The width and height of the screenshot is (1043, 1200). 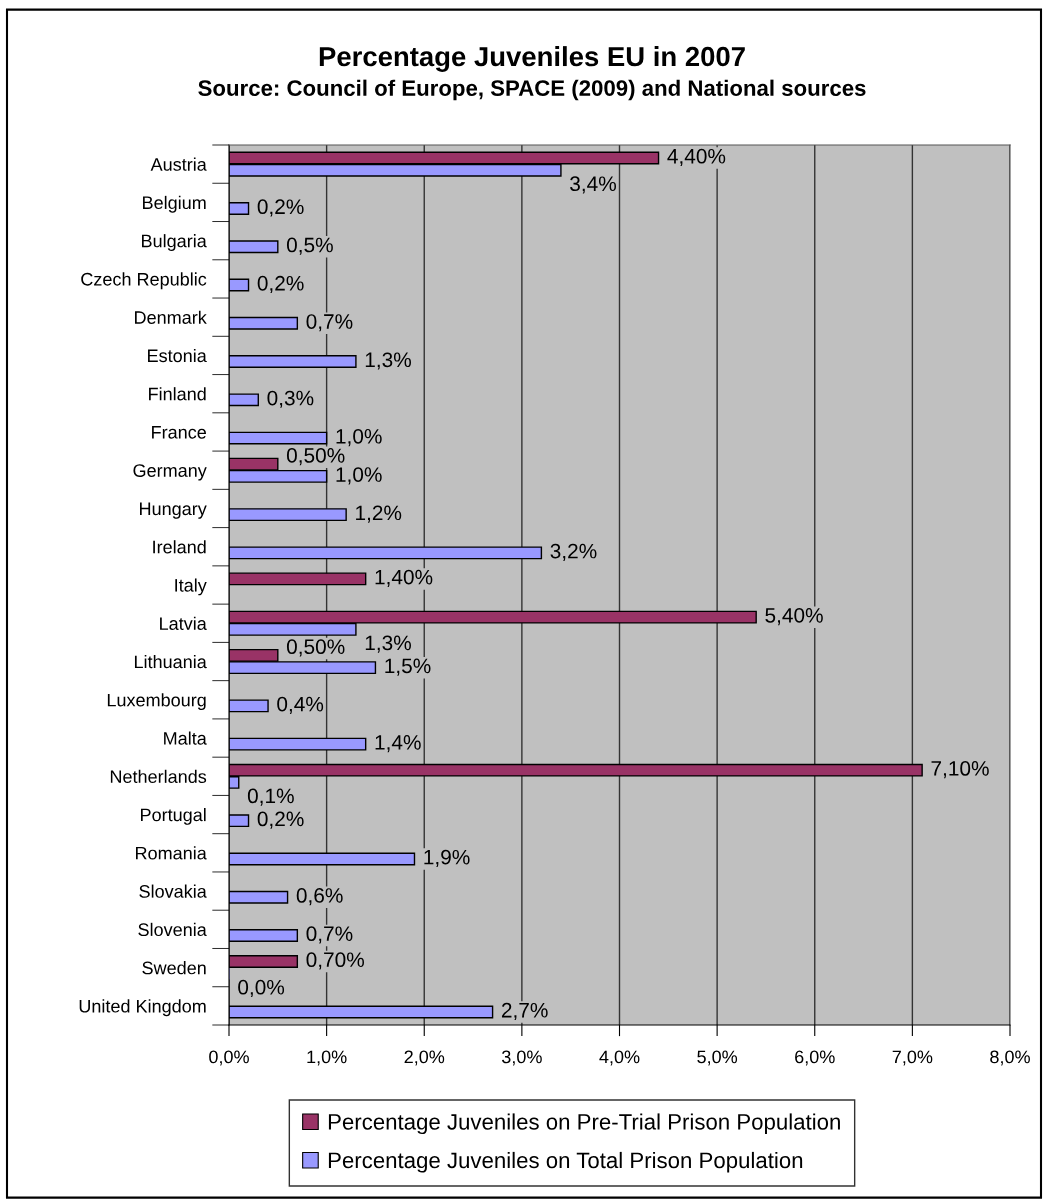 What do you see at coordinates (404, 578) in the screenshot?
I see `data-label: 1,40%` at bounding box center [404, 578].